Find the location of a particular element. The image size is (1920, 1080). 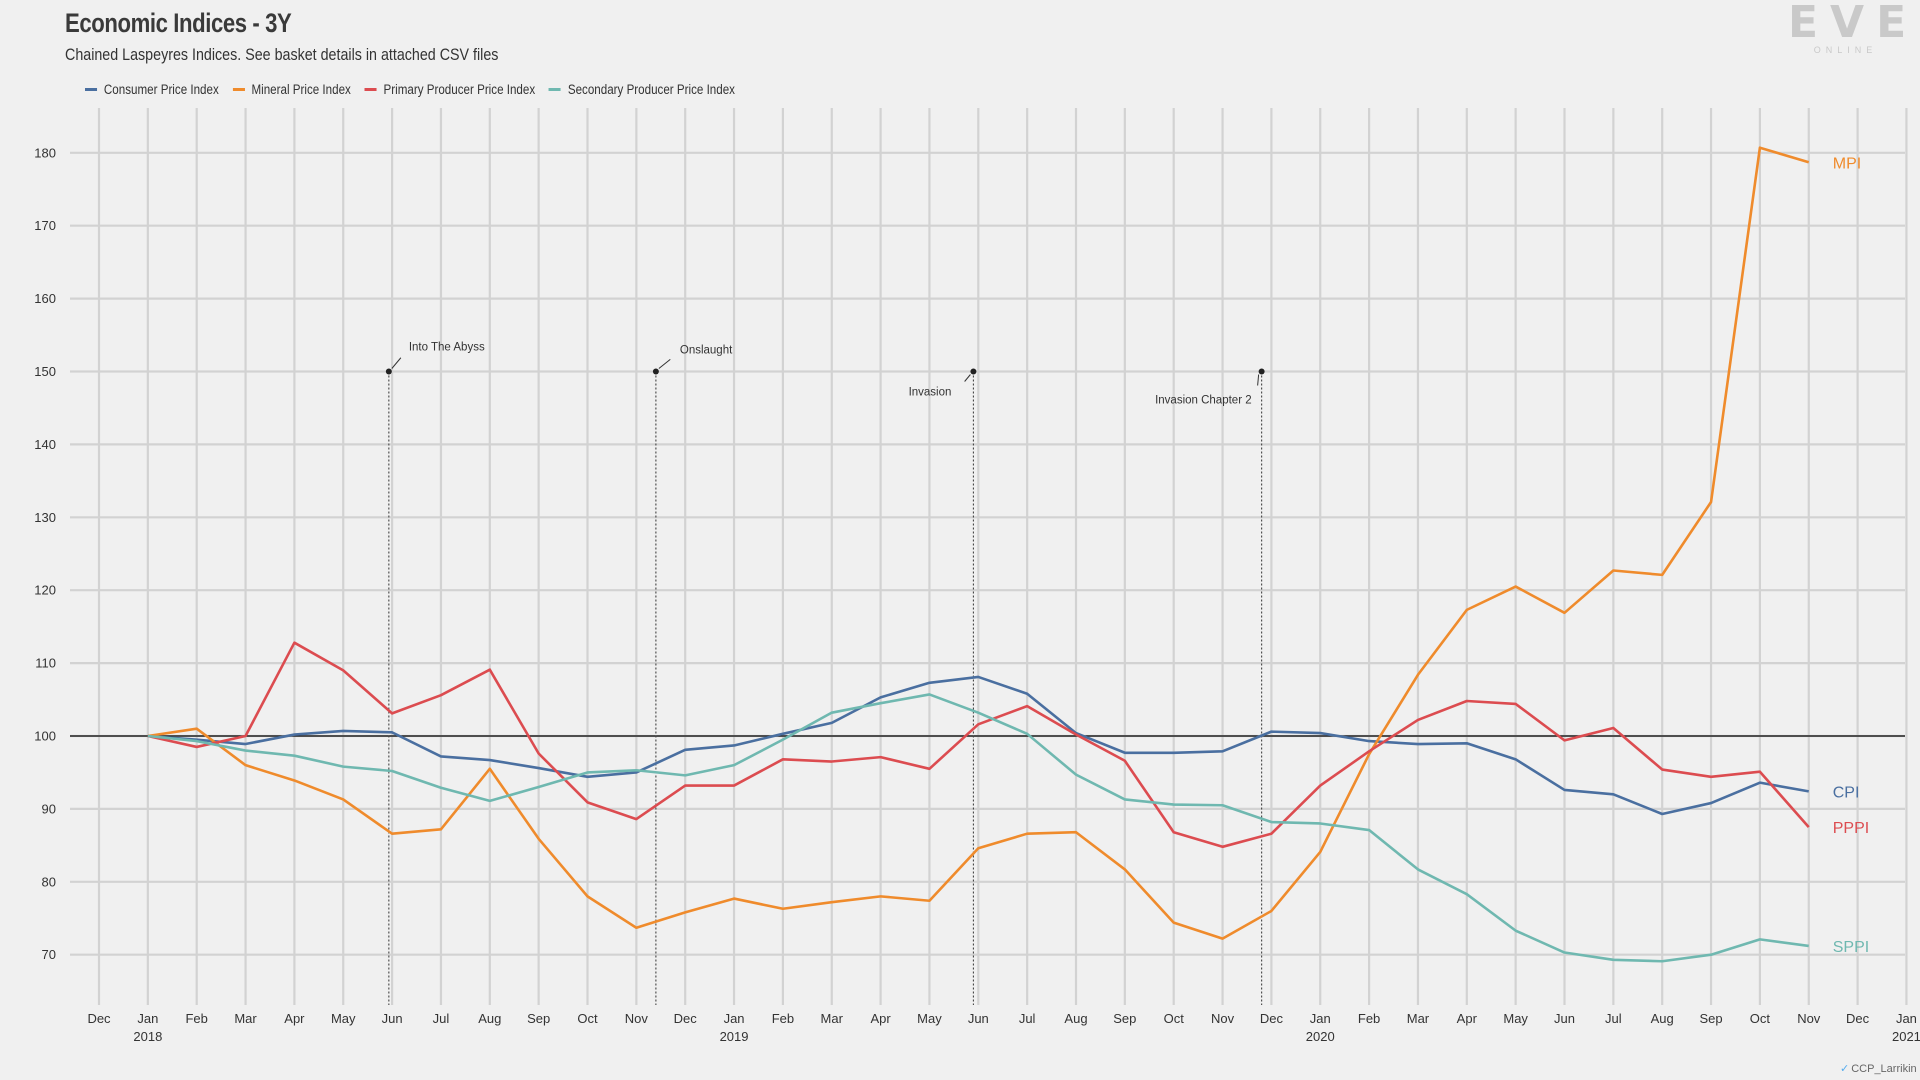

y-tick-label: 100 is located at coordinates (45, 736).